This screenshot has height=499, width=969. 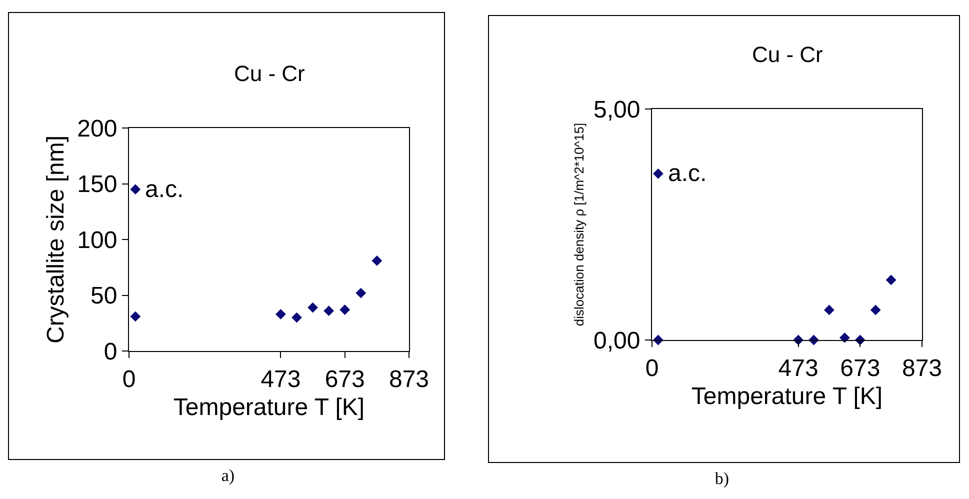 What do you see at coordinates (578, 224) in the screenshot?
I see `y-axis-title: dislocation density ρ [1/m^2*10^15]` at bounding box center [578, 224].